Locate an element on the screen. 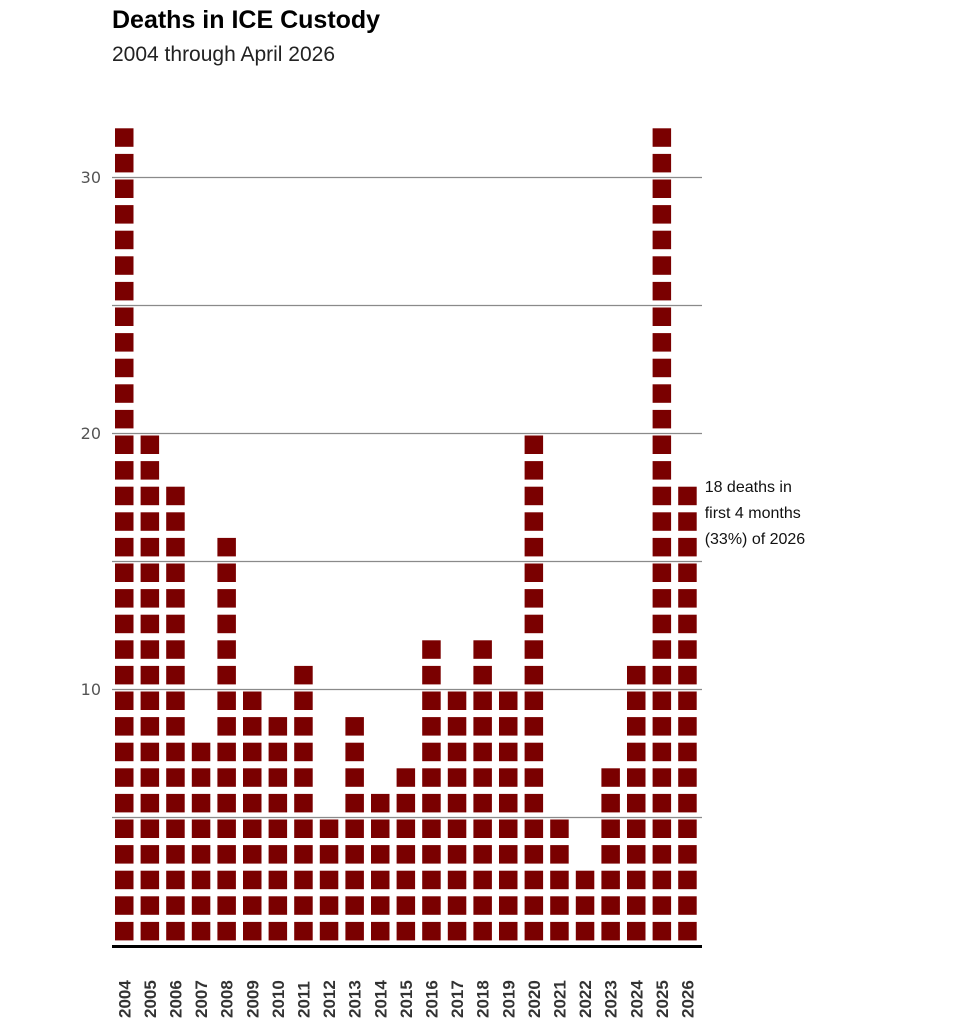 This screenshot has height=1030, width=973. bar-2009 is located at coordinates (252, 816).